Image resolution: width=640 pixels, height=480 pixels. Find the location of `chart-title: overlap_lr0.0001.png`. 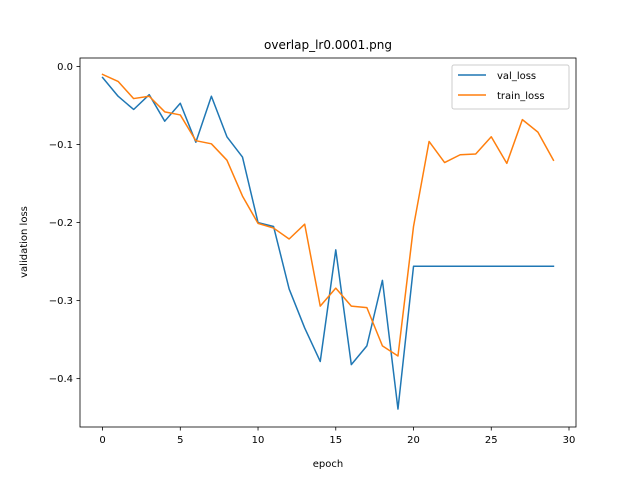

chart-title: overlap_lr0.0001.png is located at coordinates (328, 45).